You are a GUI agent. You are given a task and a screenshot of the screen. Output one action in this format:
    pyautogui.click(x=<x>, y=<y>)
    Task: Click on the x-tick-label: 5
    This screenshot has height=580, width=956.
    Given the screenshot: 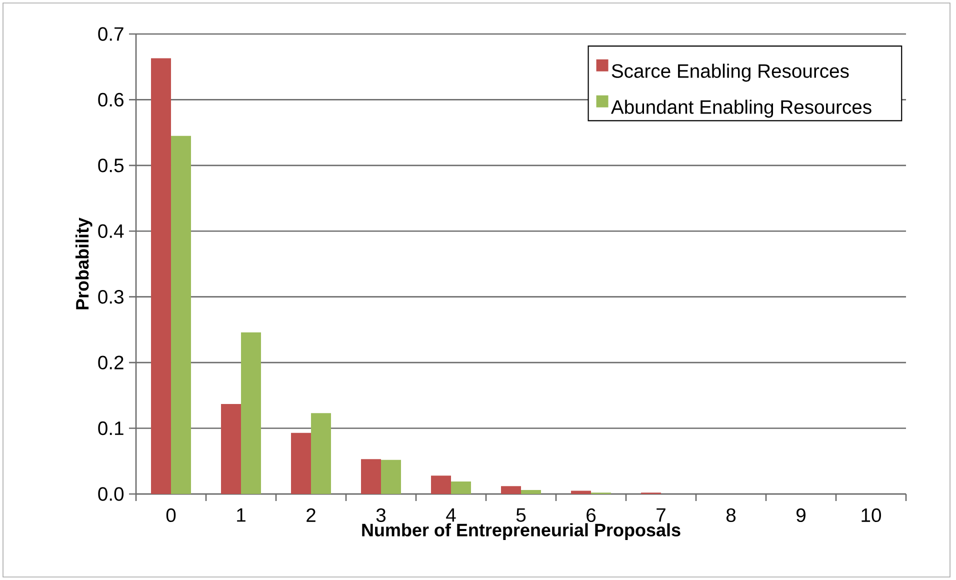 What is the action you would take?
    pyautogui.click(x=521, y=515)
    